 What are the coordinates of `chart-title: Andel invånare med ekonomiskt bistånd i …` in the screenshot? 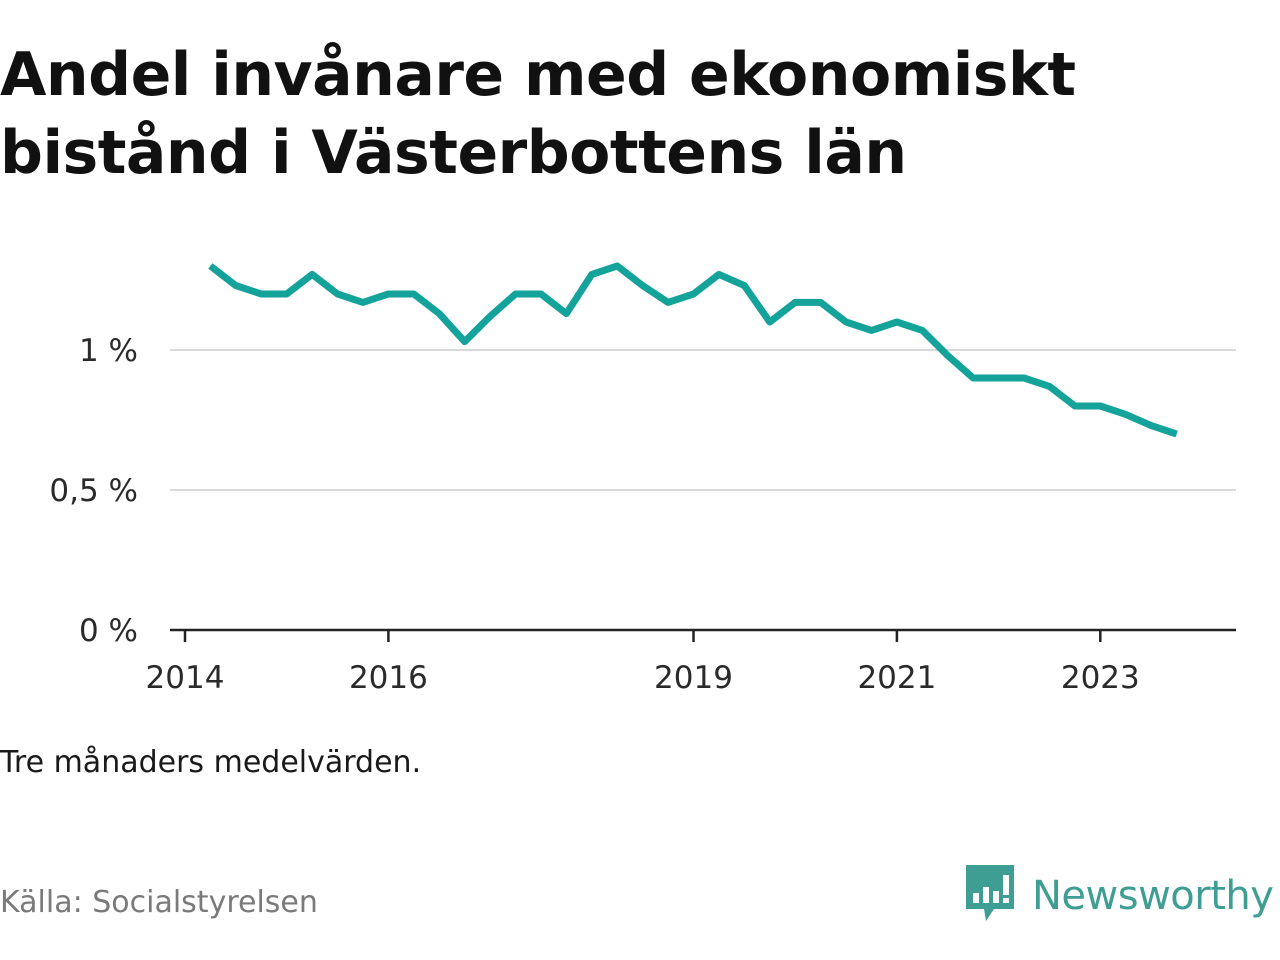 It's located at (538, 114).